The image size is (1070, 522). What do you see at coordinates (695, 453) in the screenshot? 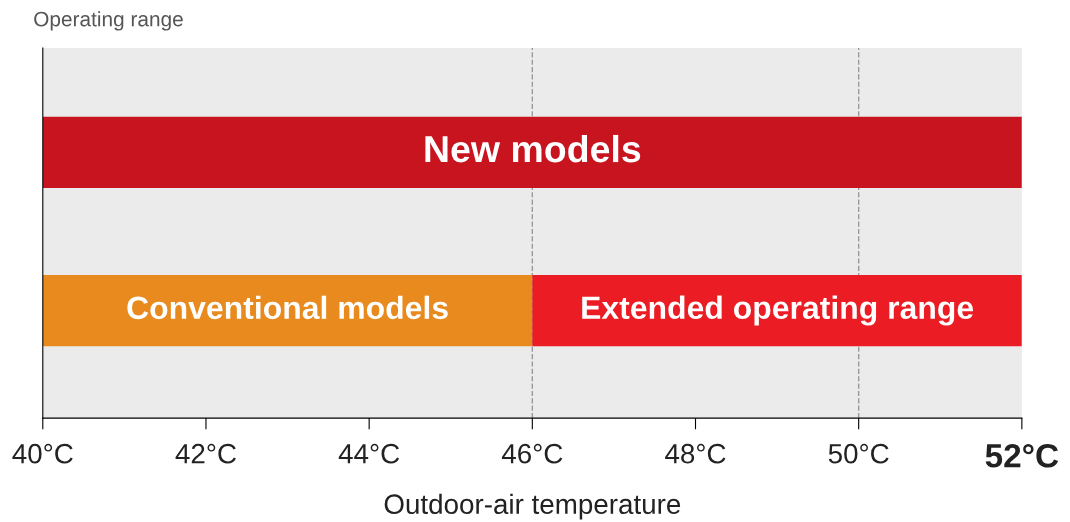
I see `x-tick-label: 48°C` at bounding box center [695, 453].